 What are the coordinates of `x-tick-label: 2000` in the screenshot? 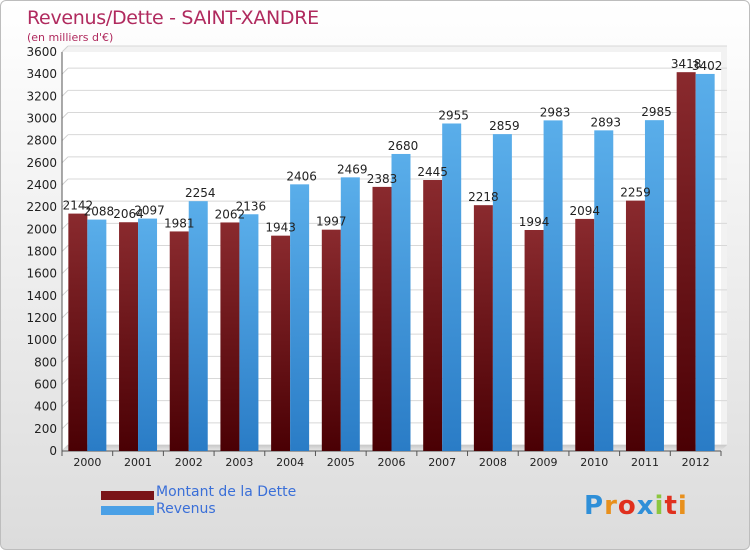 It's located at (87, 462).